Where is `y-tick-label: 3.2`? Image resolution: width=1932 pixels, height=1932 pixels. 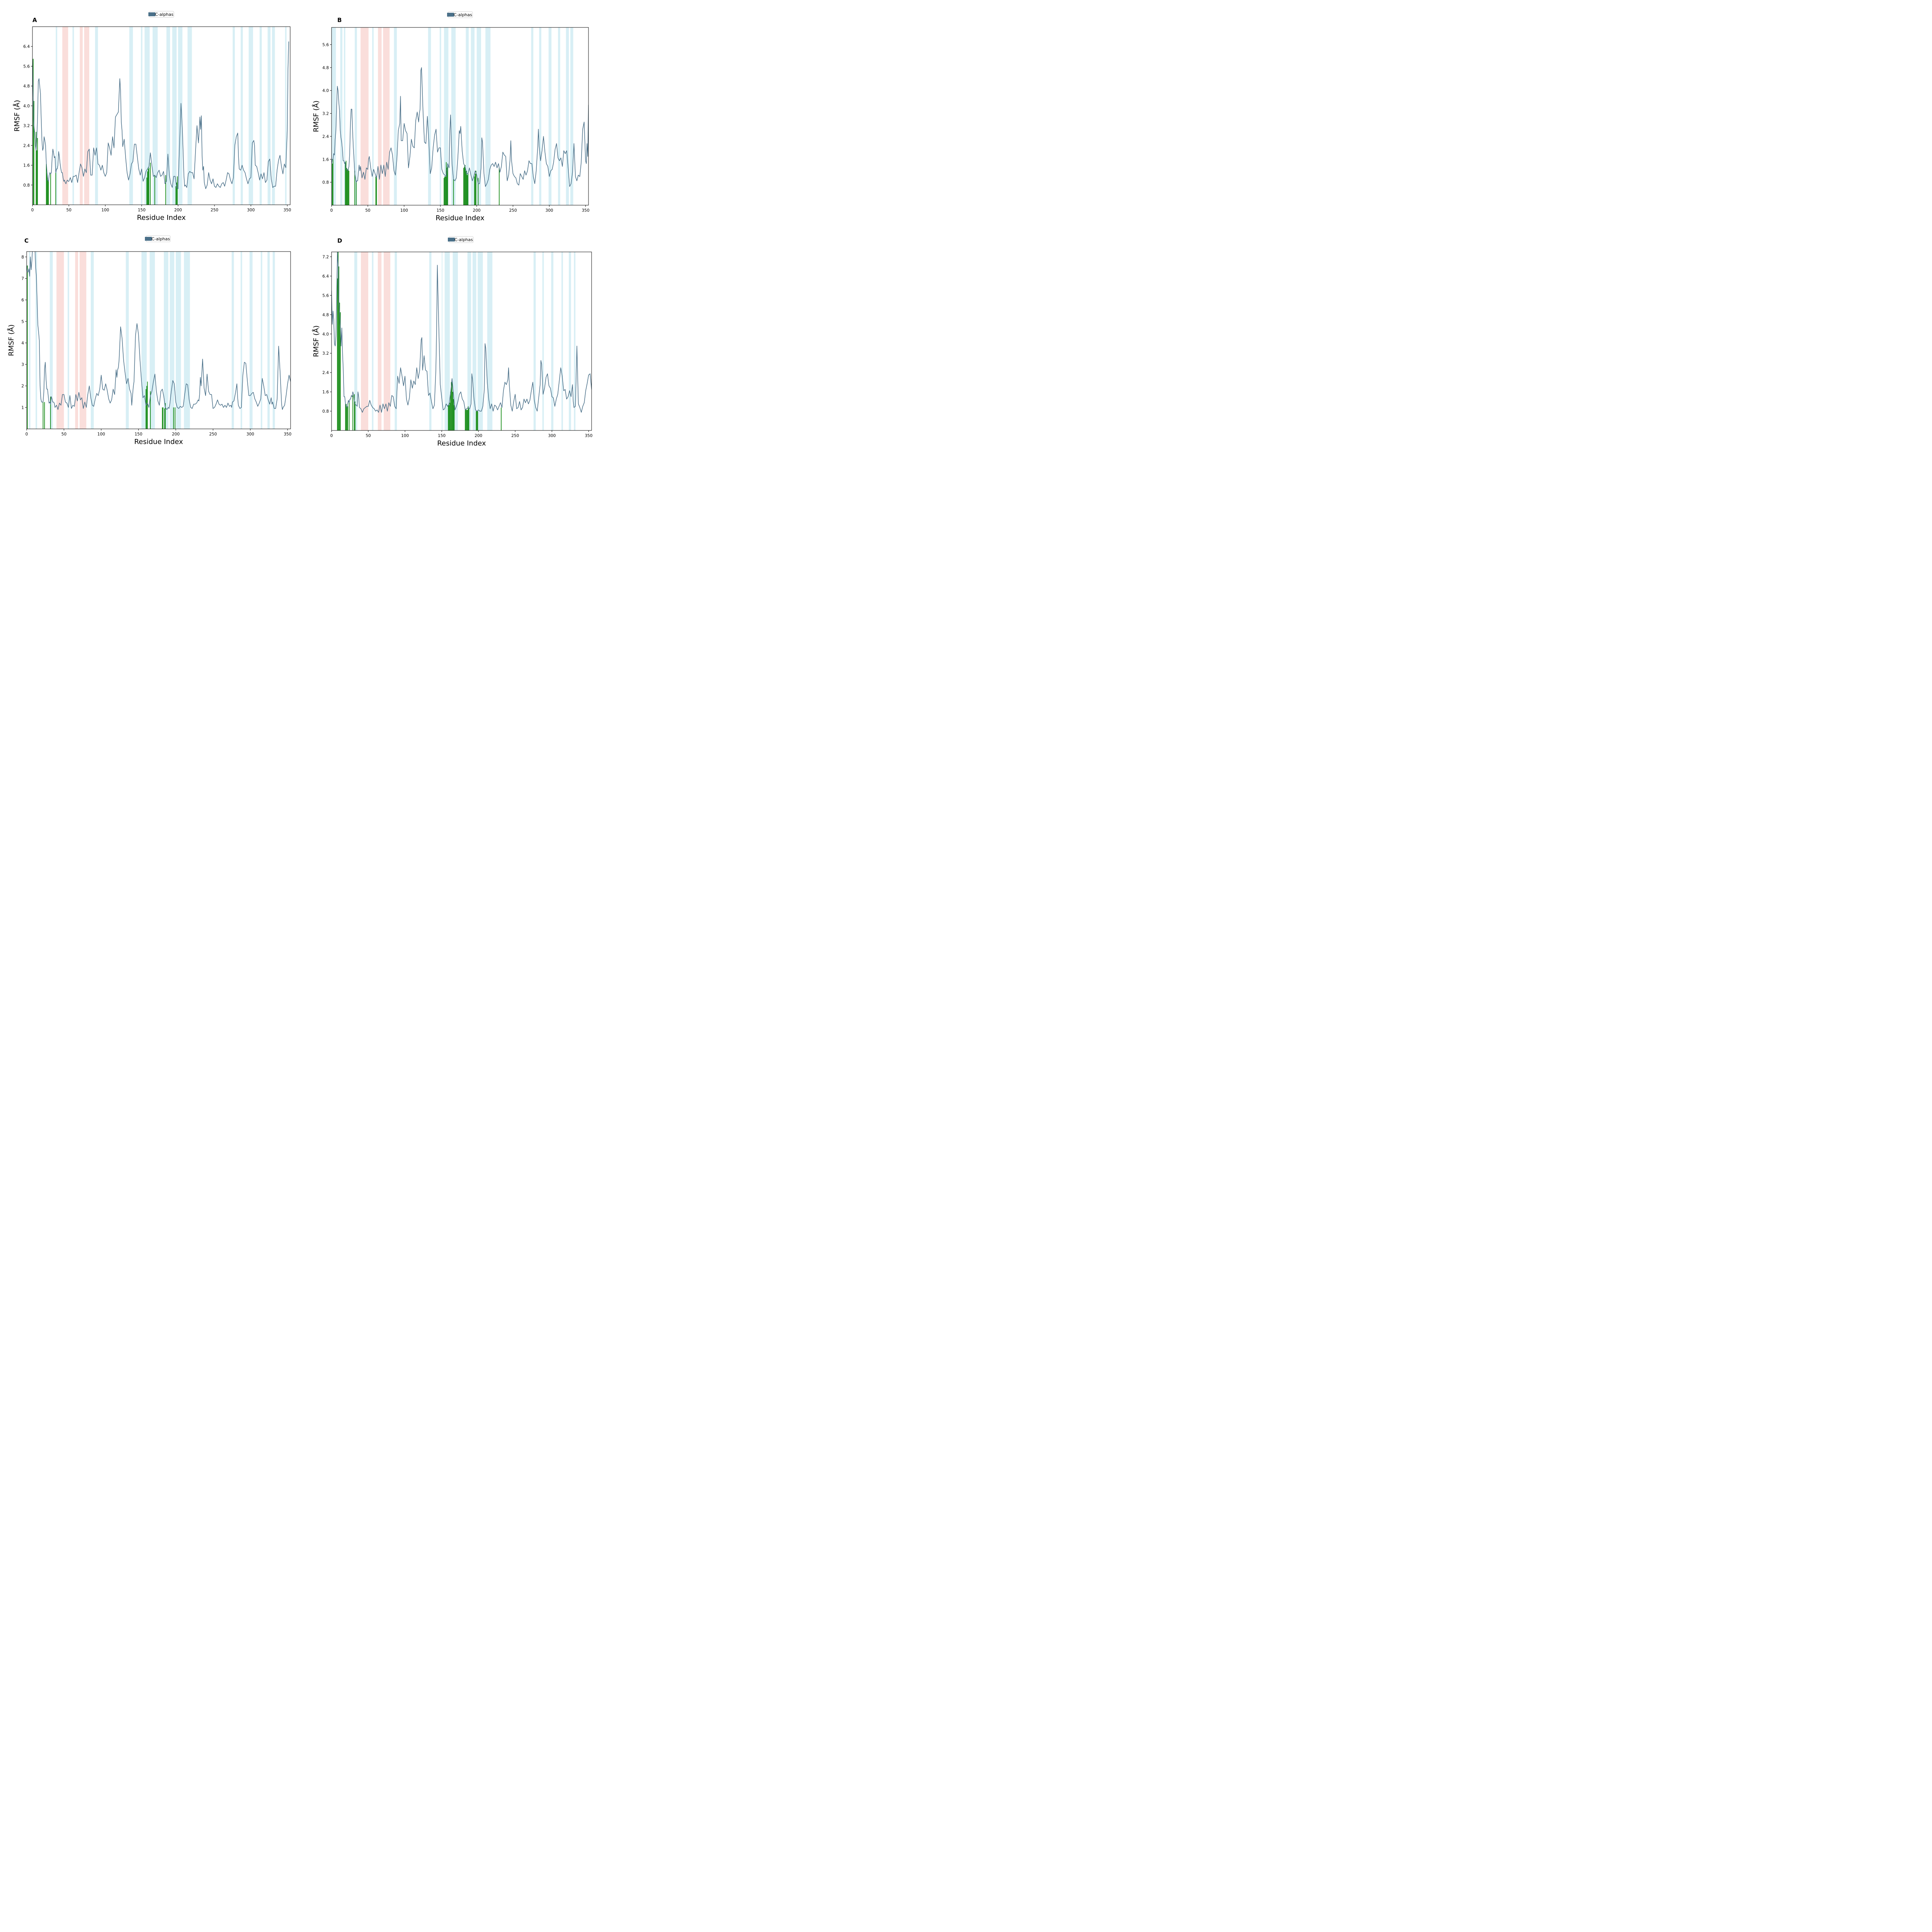
y-tick-label: 3.2 is located at coordinates (27, 126).